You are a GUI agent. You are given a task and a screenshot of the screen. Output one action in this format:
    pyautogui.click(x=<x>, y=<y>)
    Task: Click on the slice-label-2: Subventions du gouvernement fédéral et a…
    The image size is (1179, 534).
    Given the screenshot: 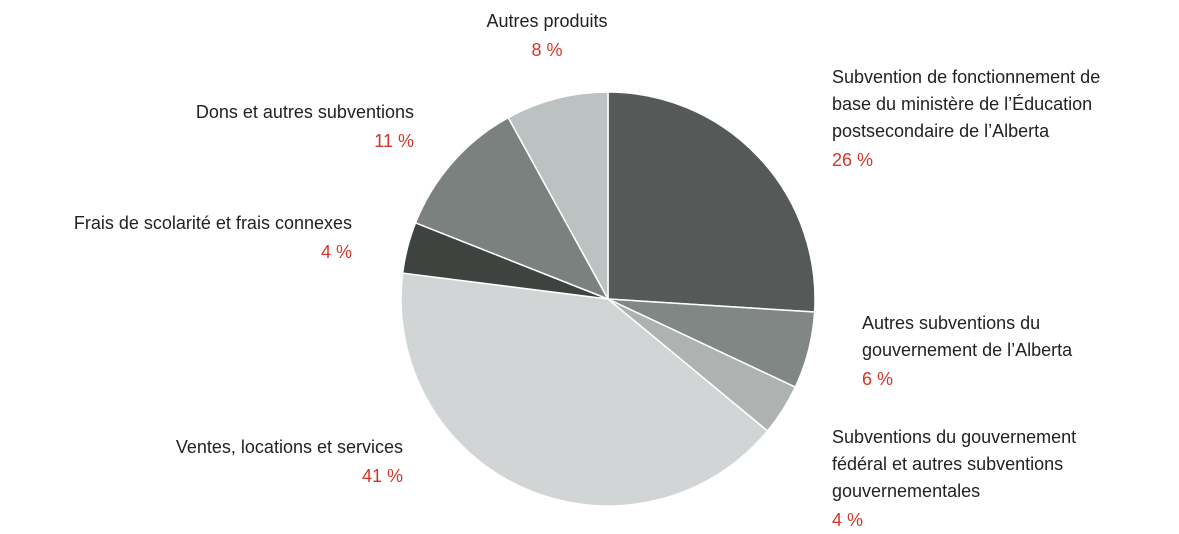 What is the action you would take?
    pyautogui.click(x=954, y=479)
    